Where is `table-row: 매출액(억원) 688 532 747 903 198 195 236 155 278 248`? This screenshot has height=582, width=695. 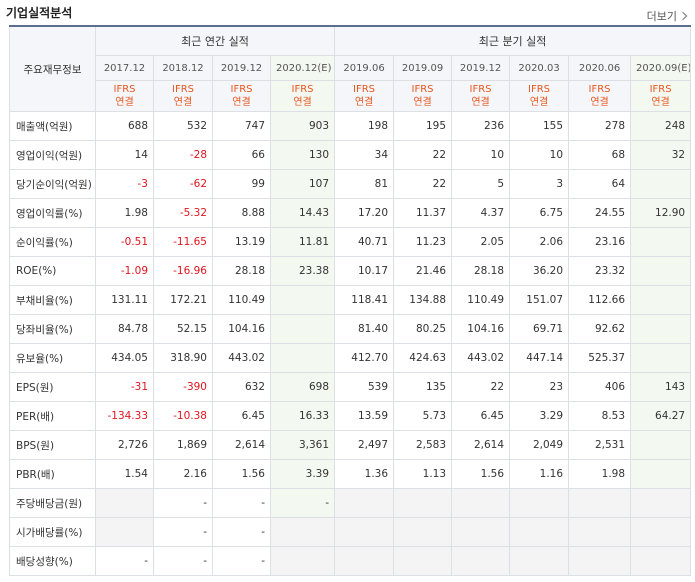
table-row: 매출액(억원) 688 532 747 903 198 195 236 155 278 248 is located at coordinates (350, 126).